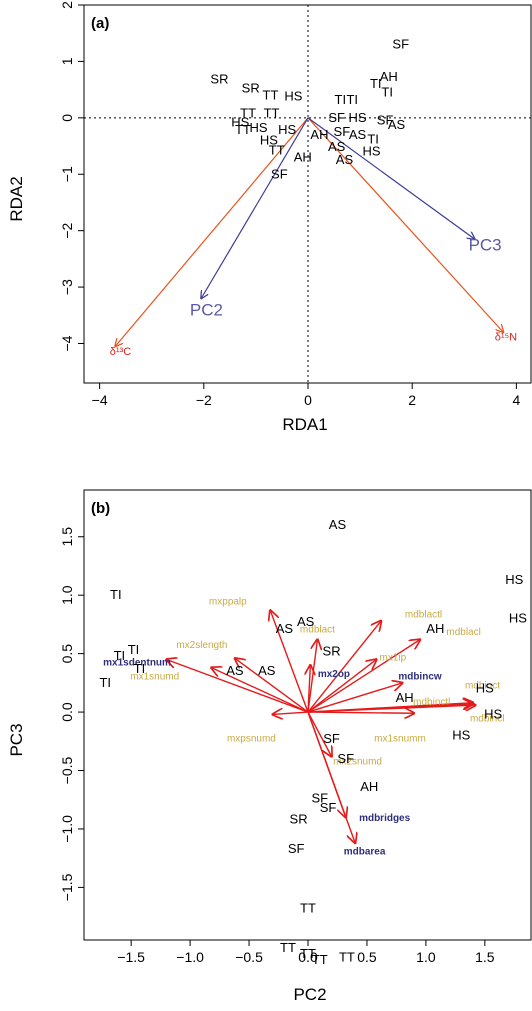 The height and width of the screenshot is (1011, 532). Describe the element at coordinates (201, 645) in the screenshot. I see `vector-label: mx2slength` at that location.